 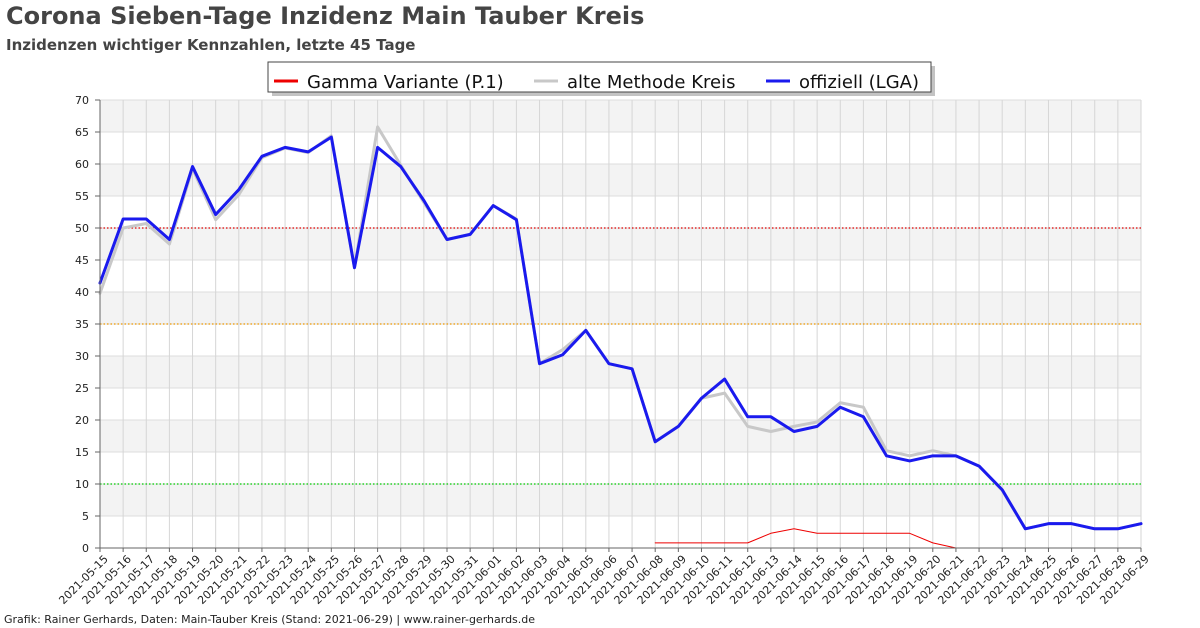 I want to click on y-tick-label: 35, so click(x=82, y=324).